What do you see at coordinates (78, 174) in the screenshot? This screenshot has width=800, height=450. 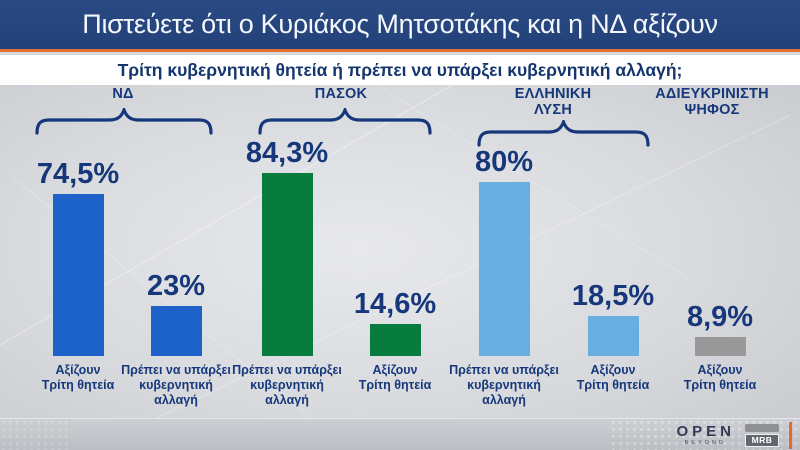 I see `bar-value-label: 74,5%` at bounding box center [78, 174].